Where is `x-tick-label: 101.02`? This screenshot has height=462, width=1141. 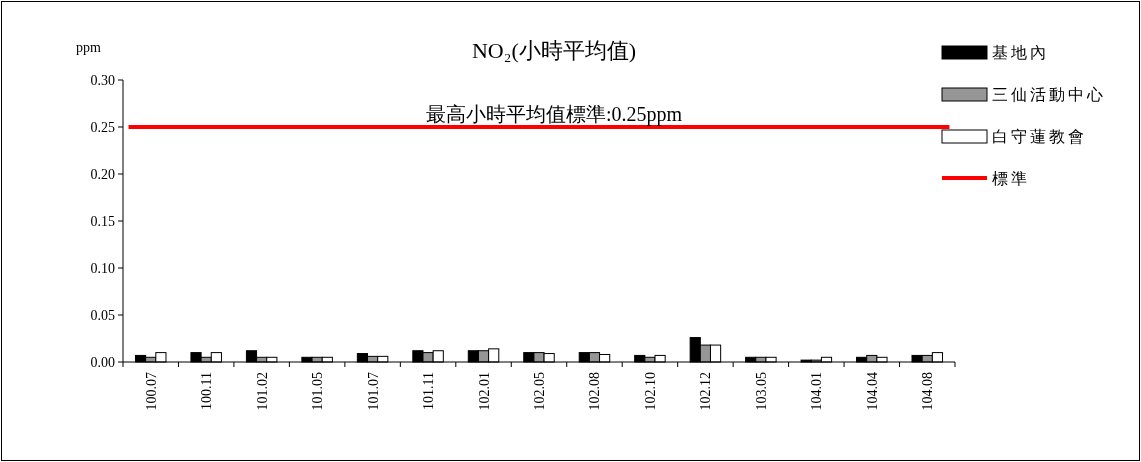 x-tick-label: 101.02 is located at coordinates (262, 391).